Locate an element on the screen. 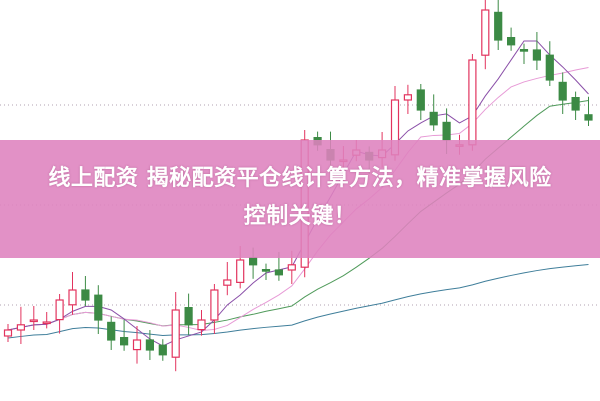 The image size is (600, 401). headline-line-1: 线上配资 揭秘配资平仓线计算方法，精准掌握风险 is located at coordinates (300, 178).